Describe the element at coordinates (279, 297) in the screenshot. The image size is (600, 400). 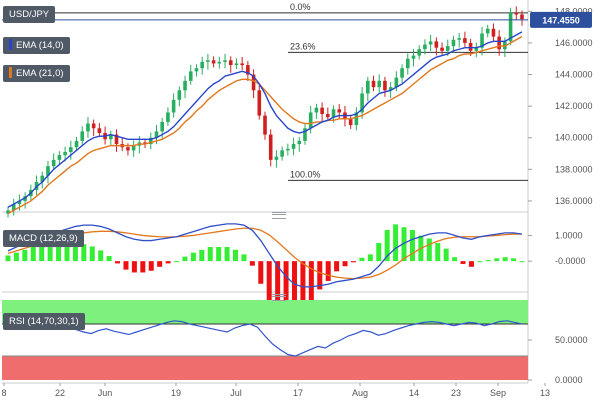
I see `macd-panel-resize-handle` at that location.